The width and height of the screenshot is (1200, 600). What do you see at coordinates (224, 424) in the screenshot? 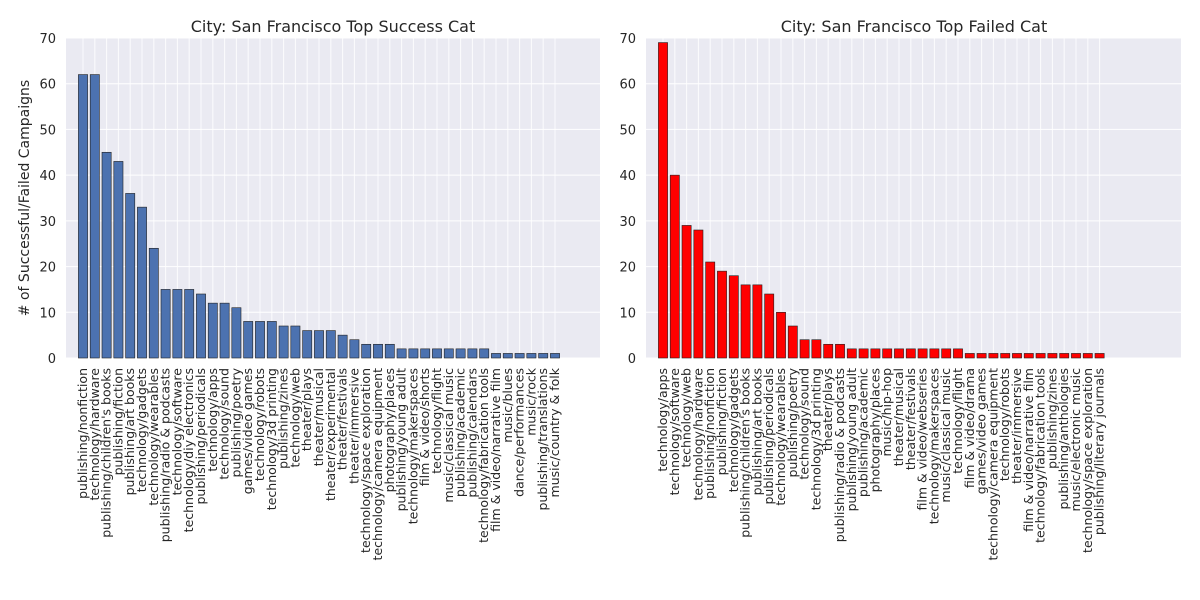
I see `success-x-tick-label: technology/sound` at bounding box center [224, 424].